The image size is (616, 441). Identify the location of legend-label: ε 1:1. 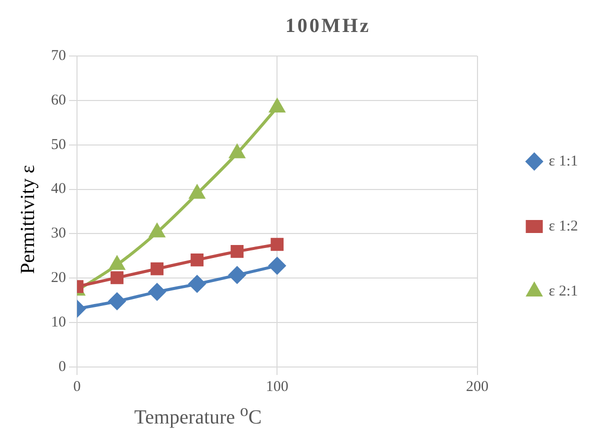
(563, 161).